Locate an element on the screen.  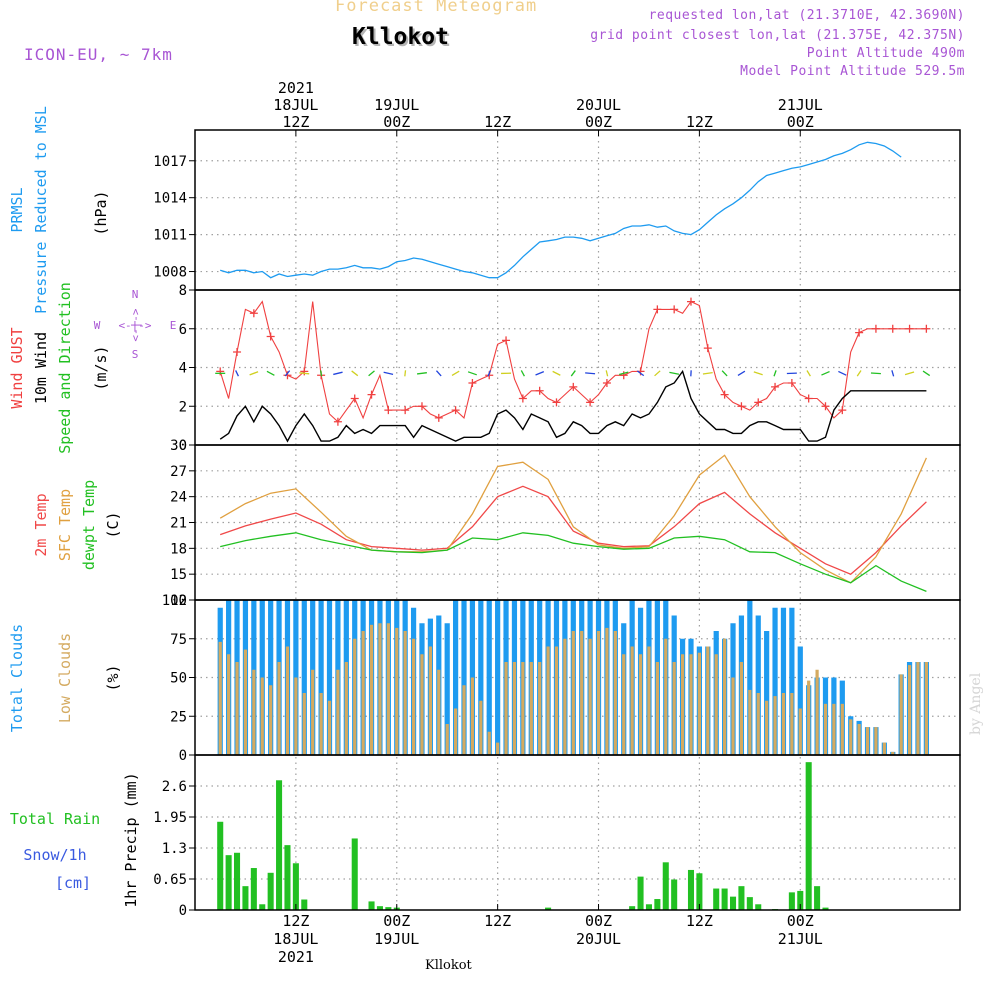
time-tick-label-top: 12Z is located at coordinates (699, 122).